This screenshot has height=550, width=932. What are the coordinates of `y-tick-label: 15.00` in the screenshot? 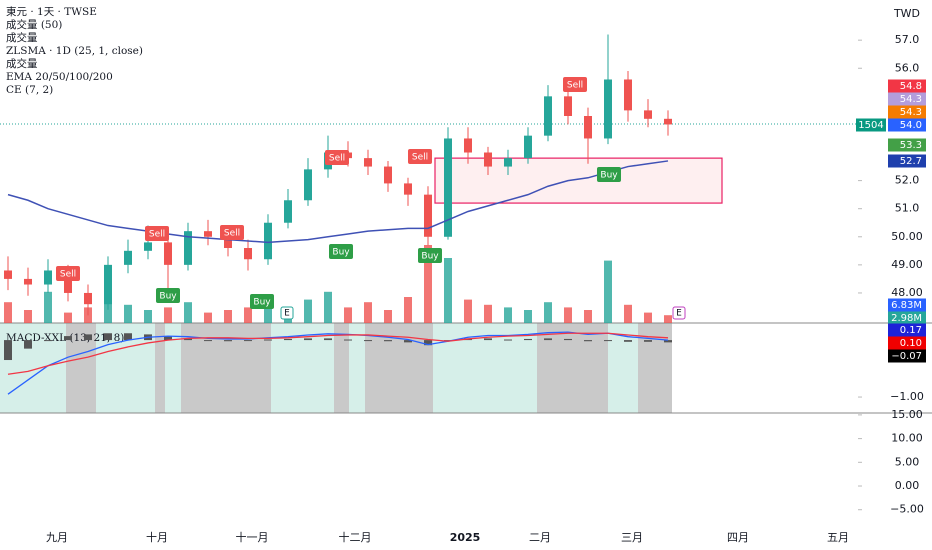 It's located at (907, 414).